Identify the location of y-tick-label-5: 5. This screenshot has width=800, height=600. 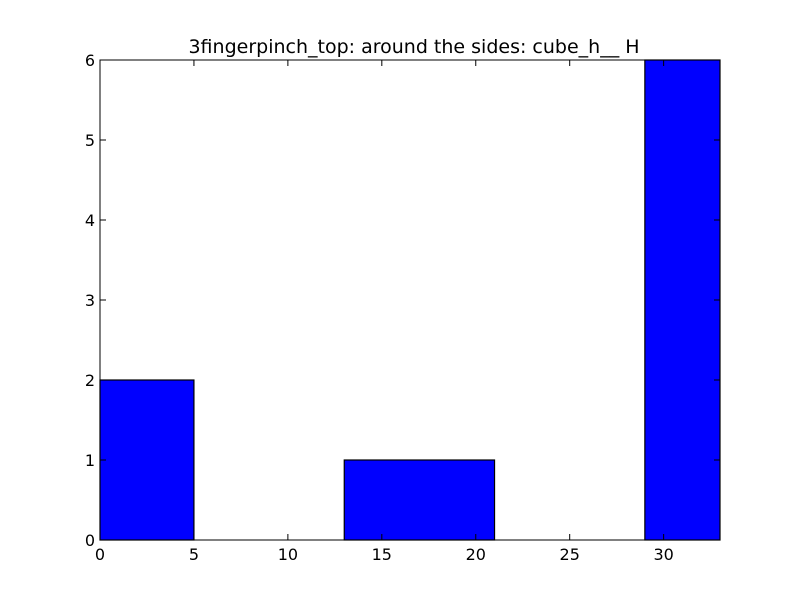
(90, 140).